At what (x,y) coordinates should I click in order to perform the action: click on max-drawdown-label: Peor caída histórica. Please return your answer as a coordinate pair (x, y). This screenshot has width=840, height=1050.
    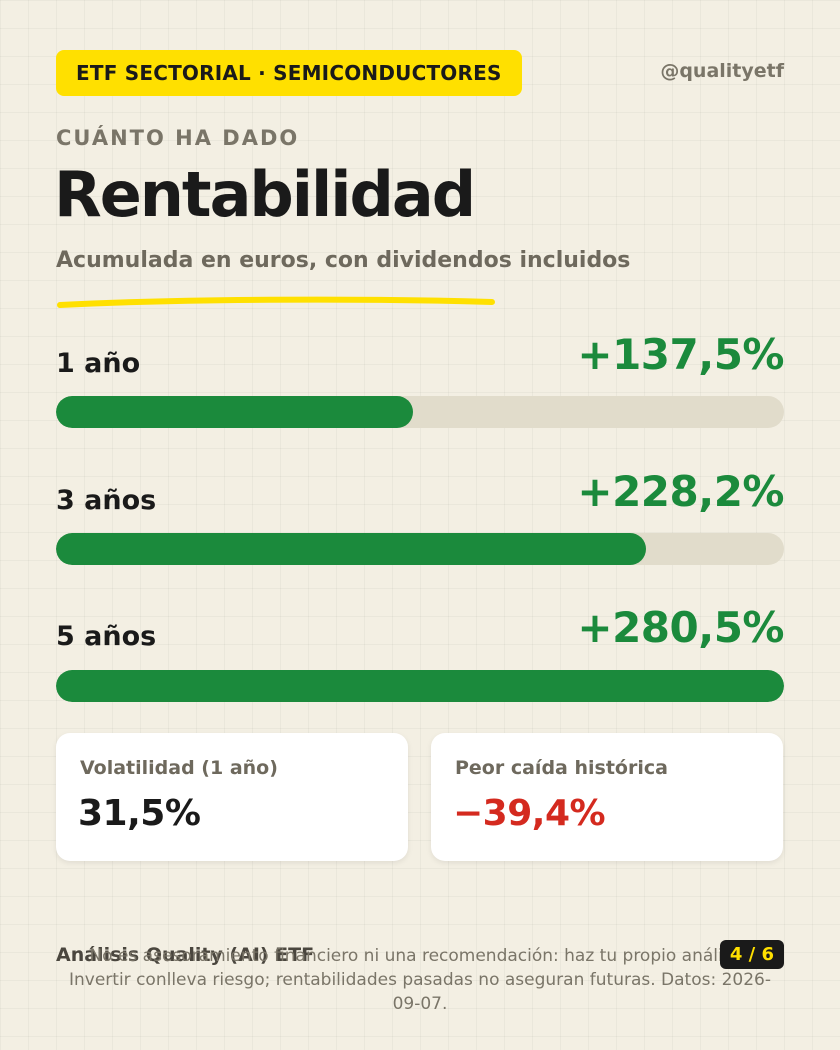
    Looking at the image, I should click on (561, 768).